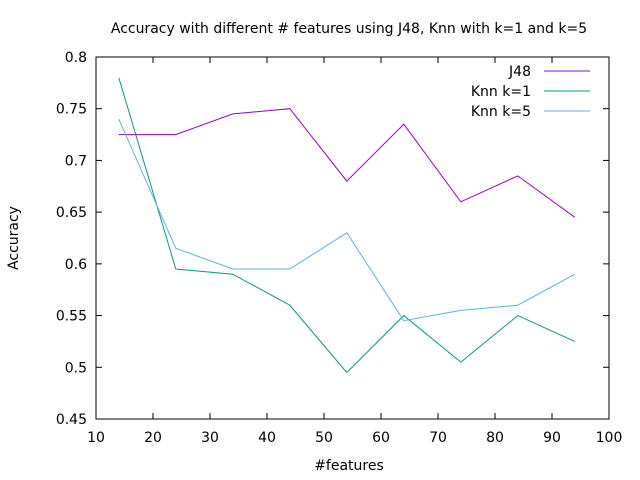 This screenshot has height=480, width=640. What do you see at coordinates (552, 438) in the screenshot?
I see `x-tick-label: 90` at bounding box center [552, 438].